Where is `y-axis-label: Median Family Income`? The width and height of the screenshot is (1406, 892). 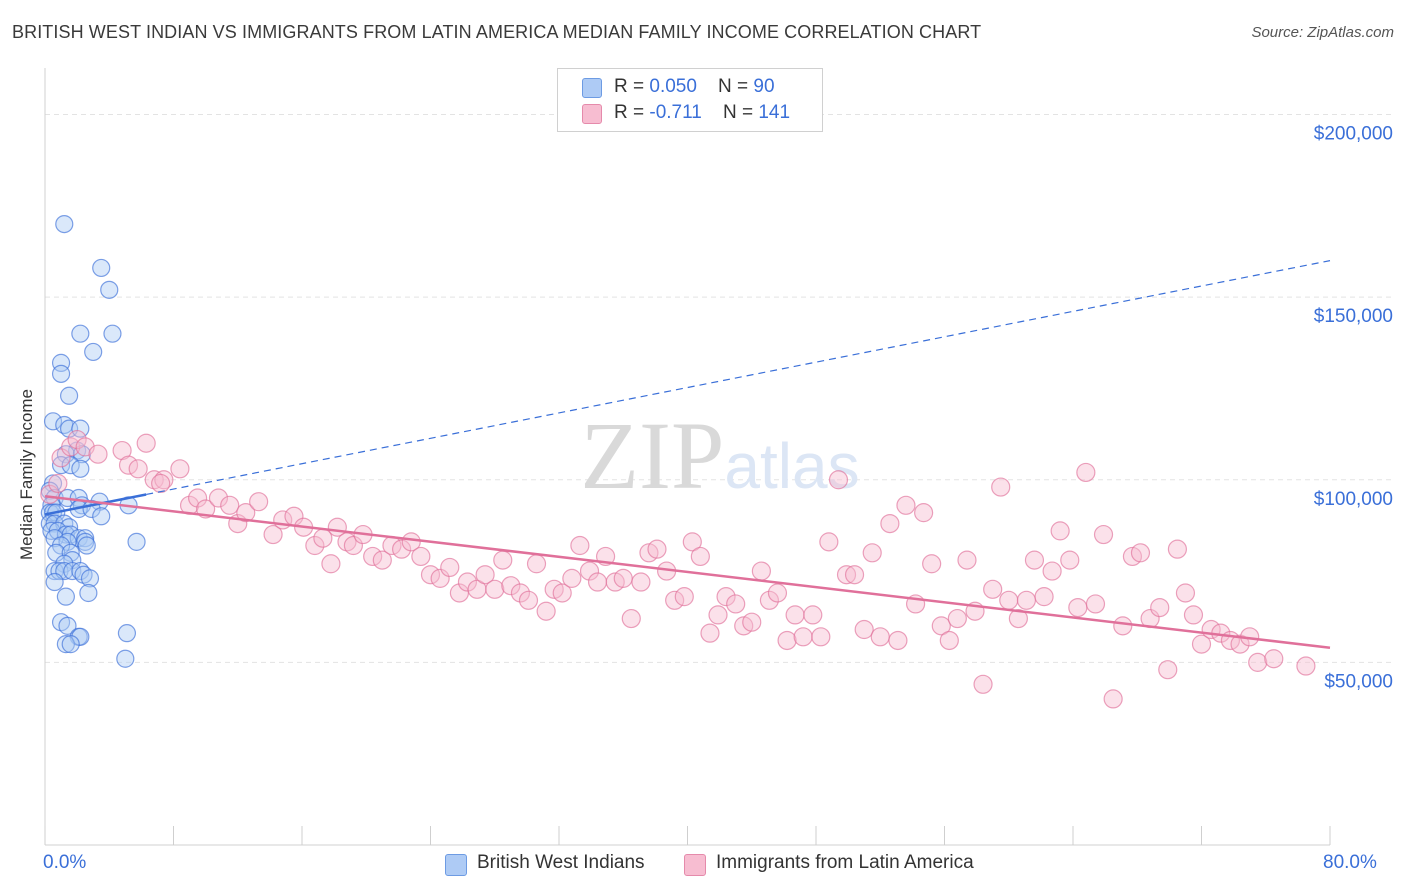
y-axis-label: Median Family Income is located at coordinates (26, 474).